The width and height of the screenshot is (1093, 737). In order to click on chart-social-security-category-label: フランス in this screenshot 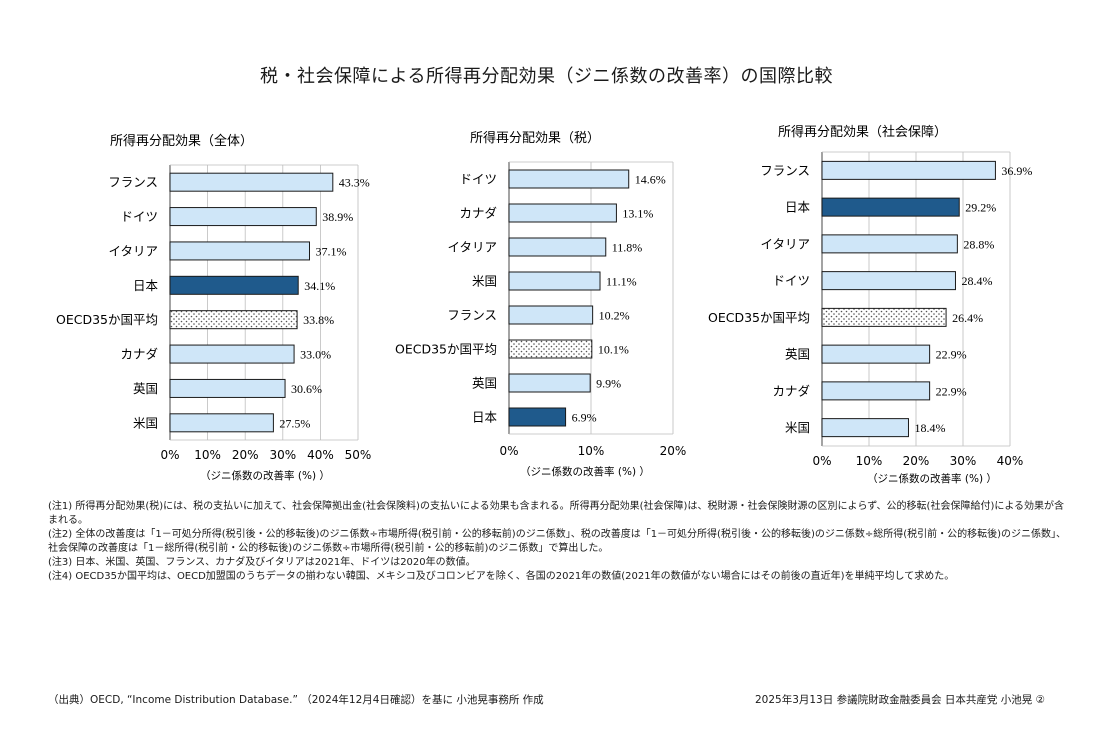, I will do `click(785, 170)`.